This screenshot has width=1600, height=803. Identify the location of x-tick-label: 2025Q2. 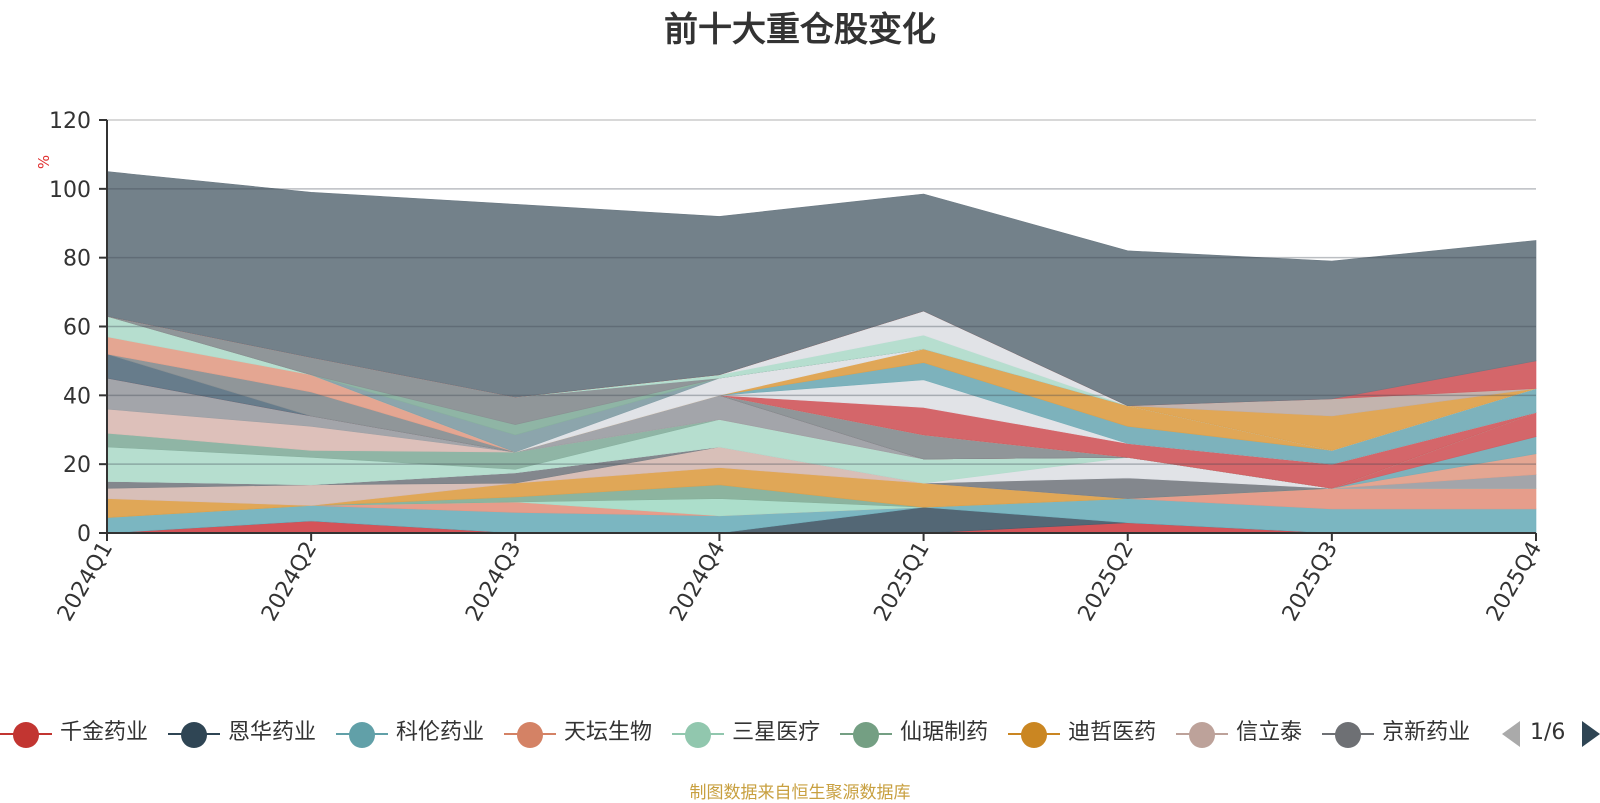
(1106, 582).